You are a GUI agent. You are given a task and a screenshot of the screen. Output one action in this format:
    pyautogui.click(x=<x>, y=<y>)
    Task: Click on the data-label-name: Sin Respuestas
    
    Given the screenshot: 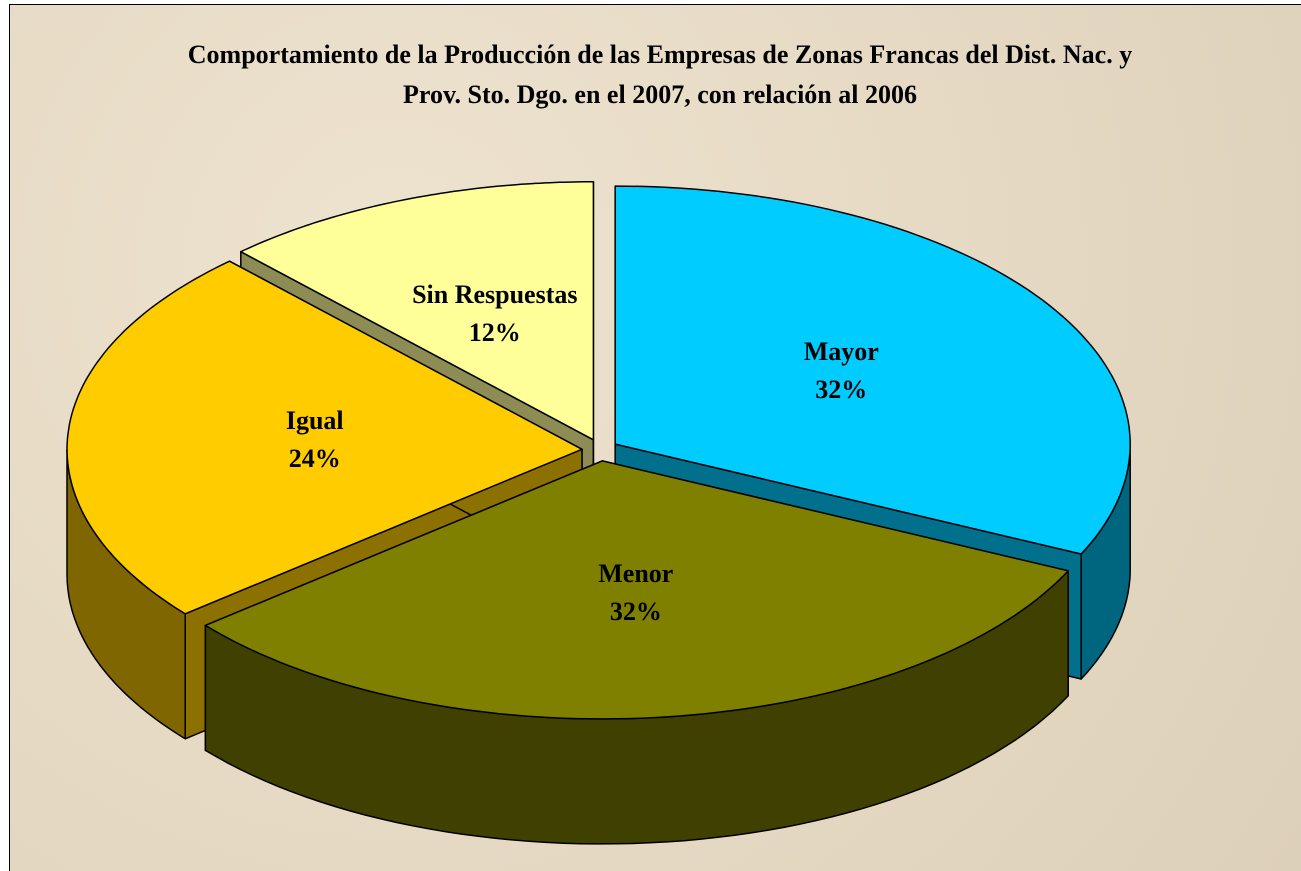 What is the action you would take?
    pyautogui.click(x=494, y=294)
    